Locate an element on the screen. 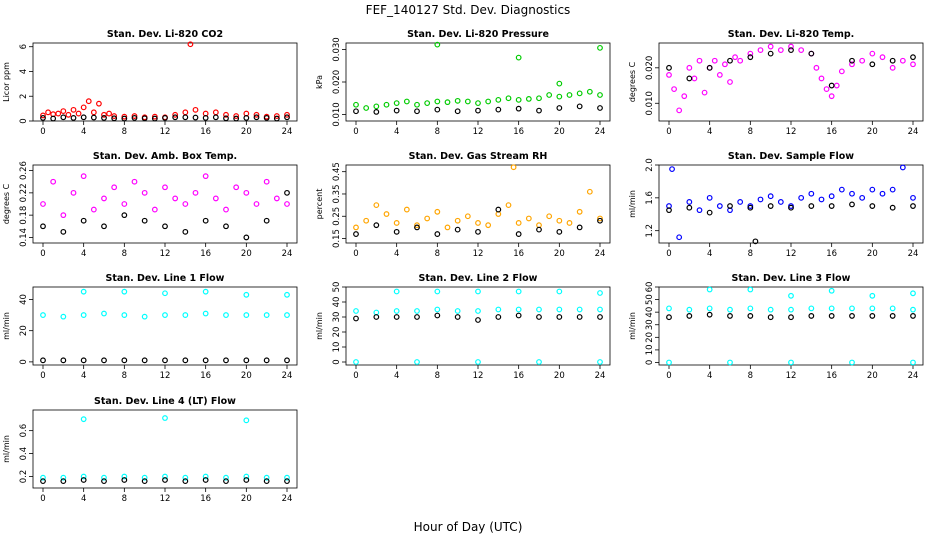 The image size is (936, 540). y-tick-label: 20 is located at coordinates (650, 337).